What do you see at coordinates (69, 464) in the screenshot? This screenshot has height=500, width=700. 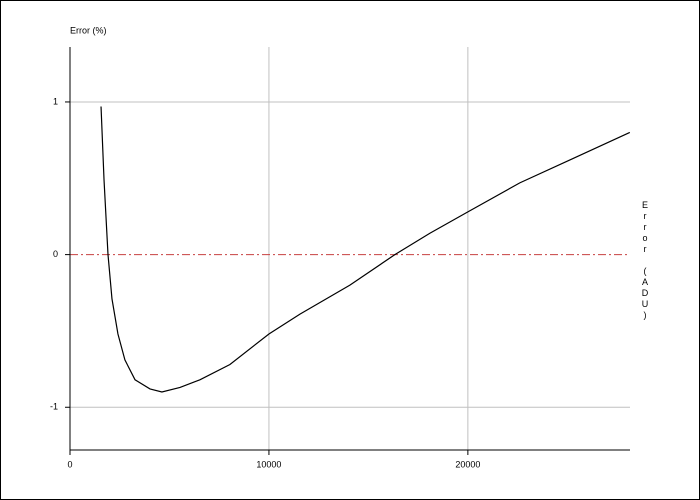 I see `x-tick-label: 0` at bounding box center [69, 464].